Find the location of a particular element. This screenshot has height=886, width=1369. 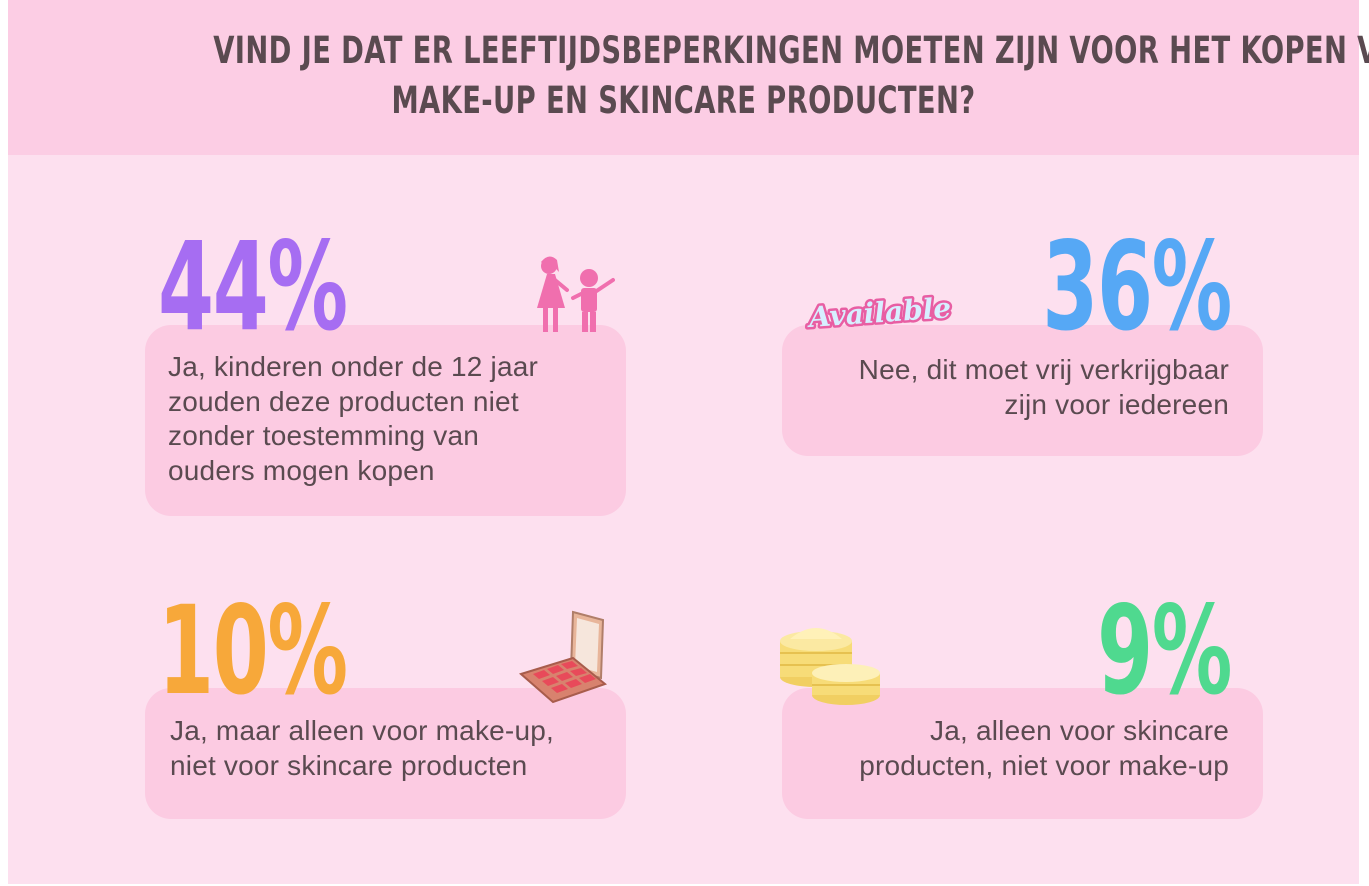

percent-44: 44% is located at coordinates (253, 287).